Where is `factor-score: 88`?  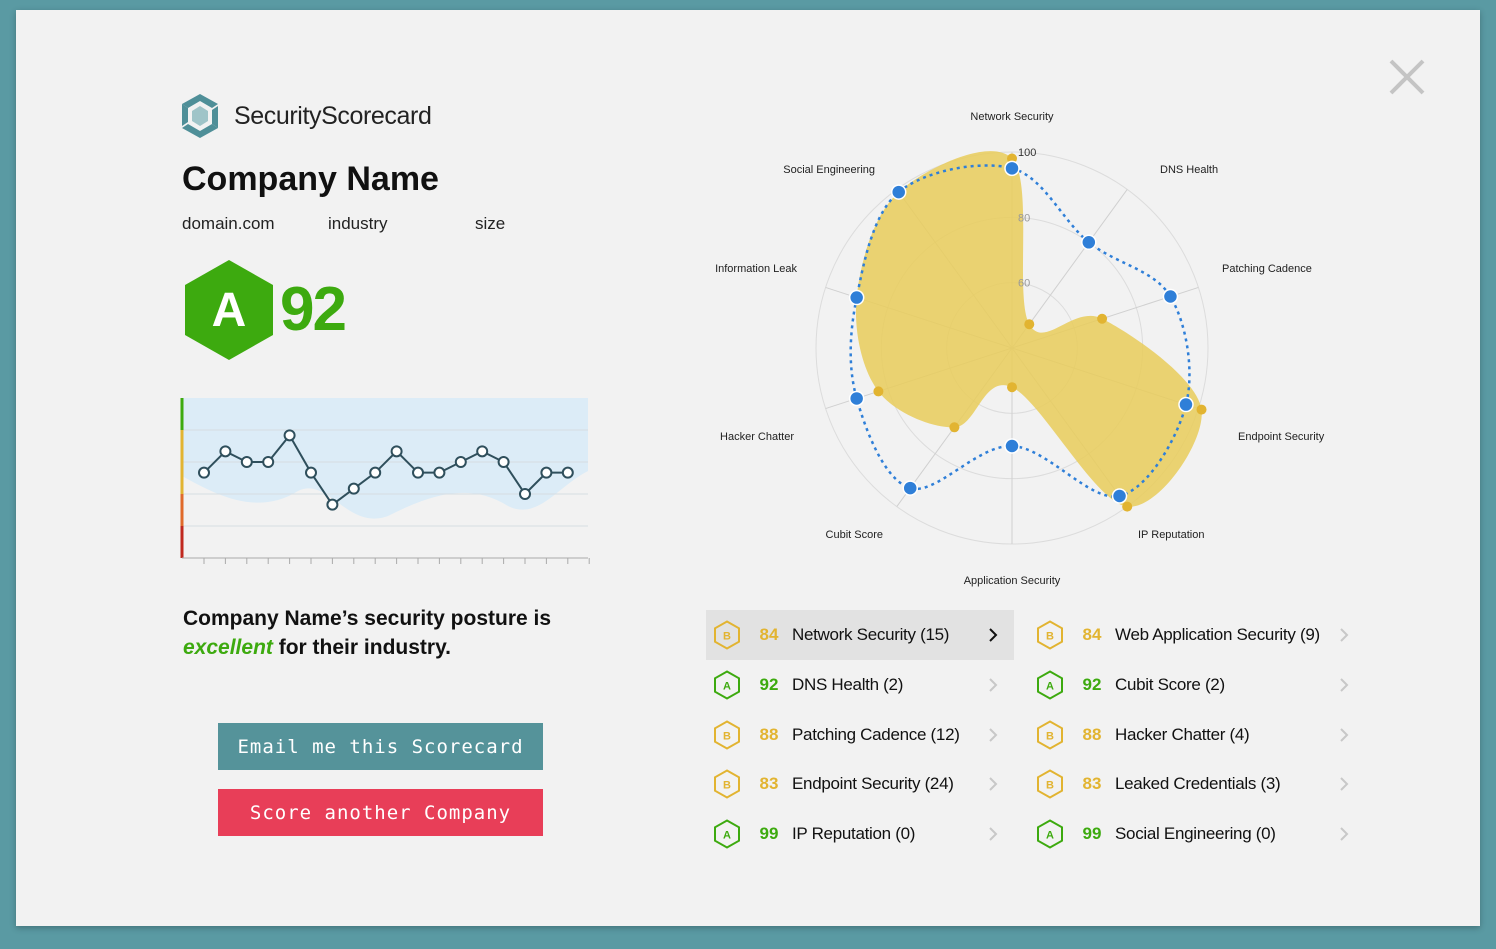
factor-score: 88 is located at coordinates (769, 734).